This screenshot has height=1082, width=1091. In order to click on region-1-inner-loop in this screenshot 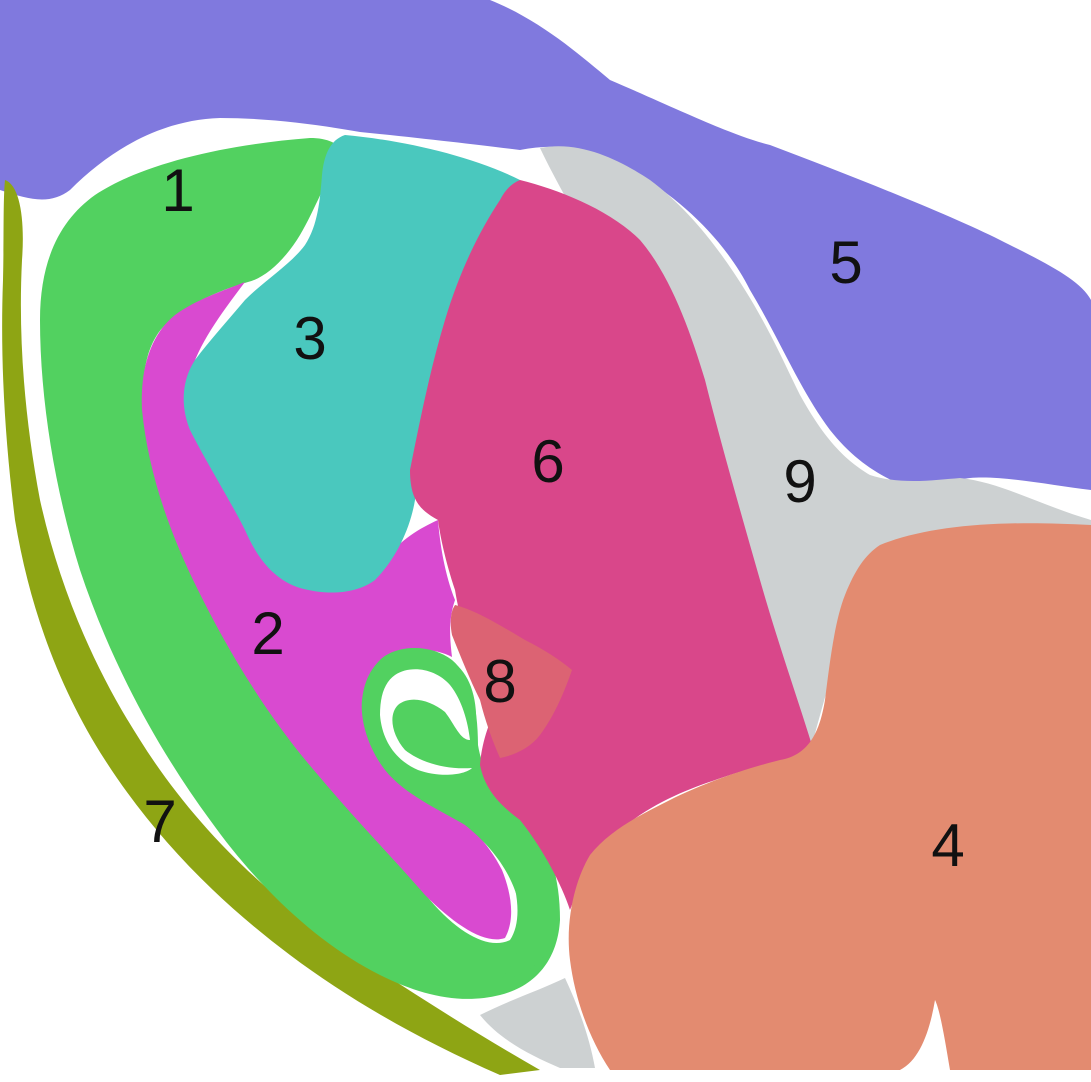, I will do `click(460, 813)`.